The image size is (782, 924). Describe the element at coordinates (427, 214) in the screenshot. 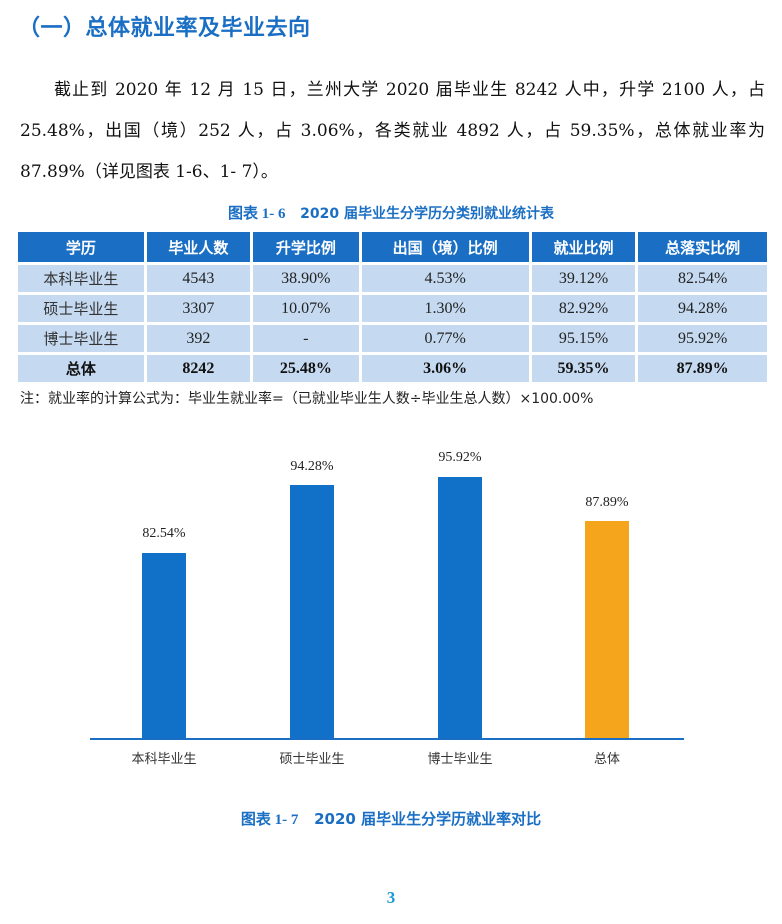

I see `table-caption-text: 2020 届毕业生分学历分类别就业统计表` at that location.